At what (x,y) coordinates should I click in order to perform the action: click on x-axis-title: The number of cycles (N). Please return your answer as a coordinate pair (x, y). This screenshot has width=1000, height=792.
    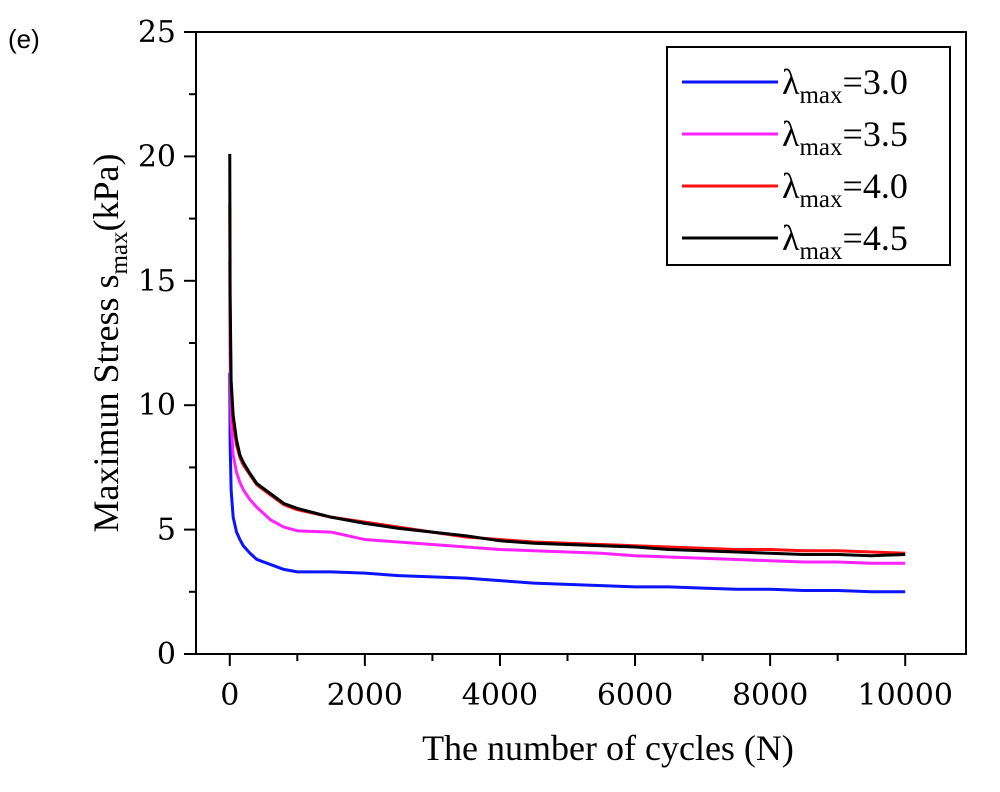
    Looking at the image, I should click on (608, 748).